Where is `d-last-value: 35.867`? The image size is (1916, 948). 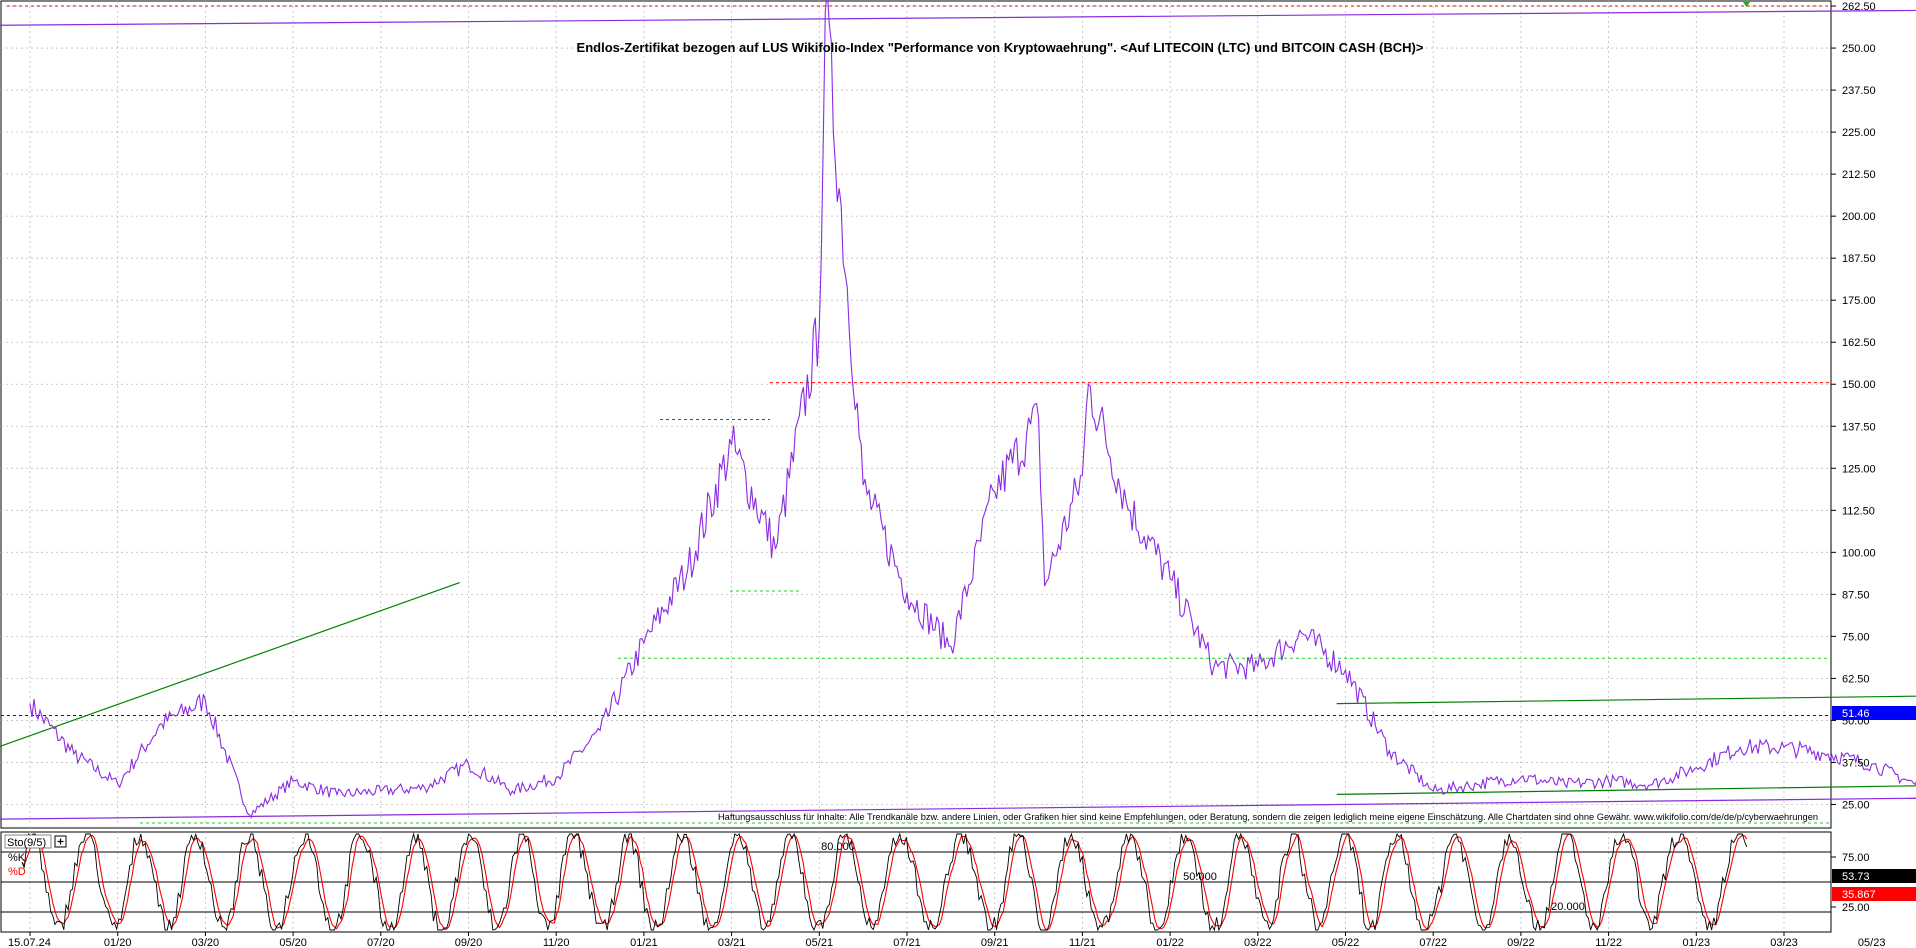 d-last-value: 35.867 is located at coordinates (1859, 895).